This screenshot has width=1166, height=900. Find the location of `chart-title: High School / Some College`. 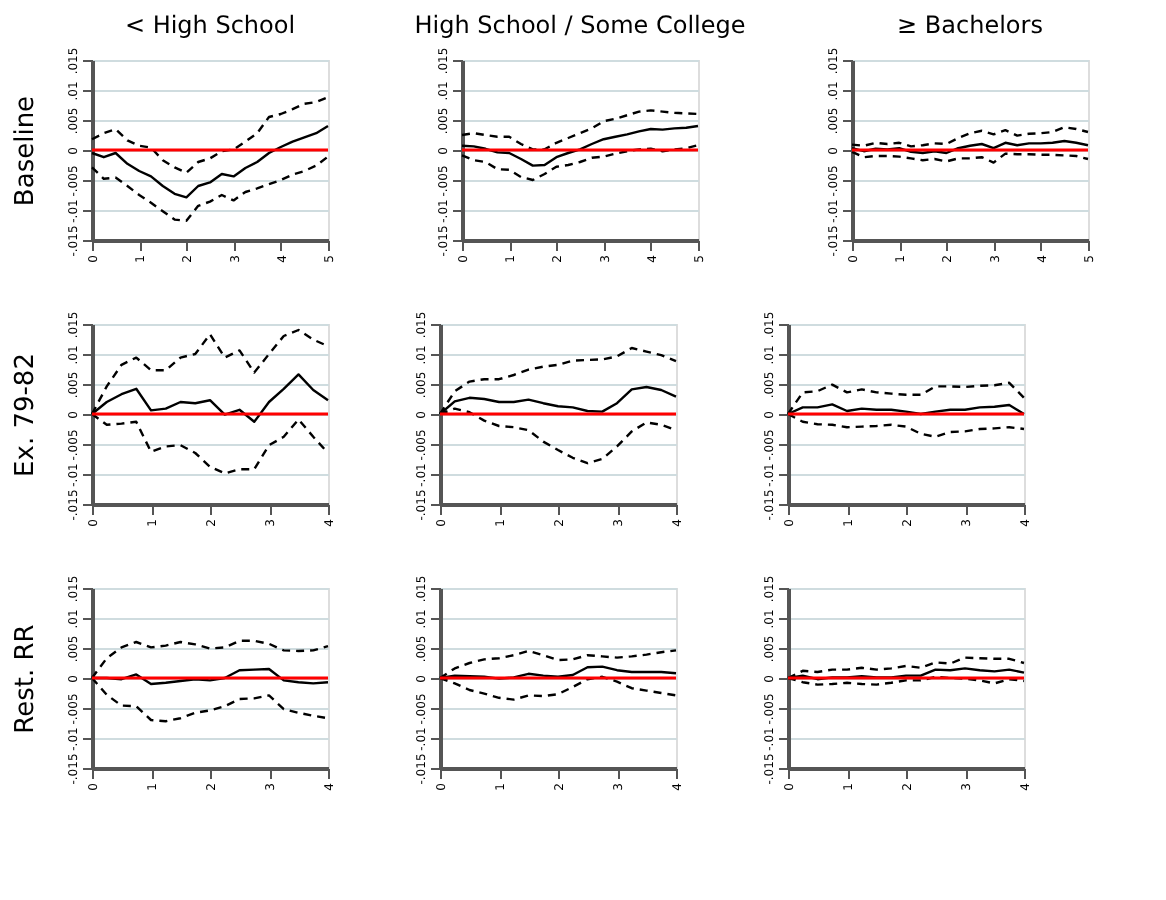

chart-title: High School / Some College is located at coordinates (580, 24).